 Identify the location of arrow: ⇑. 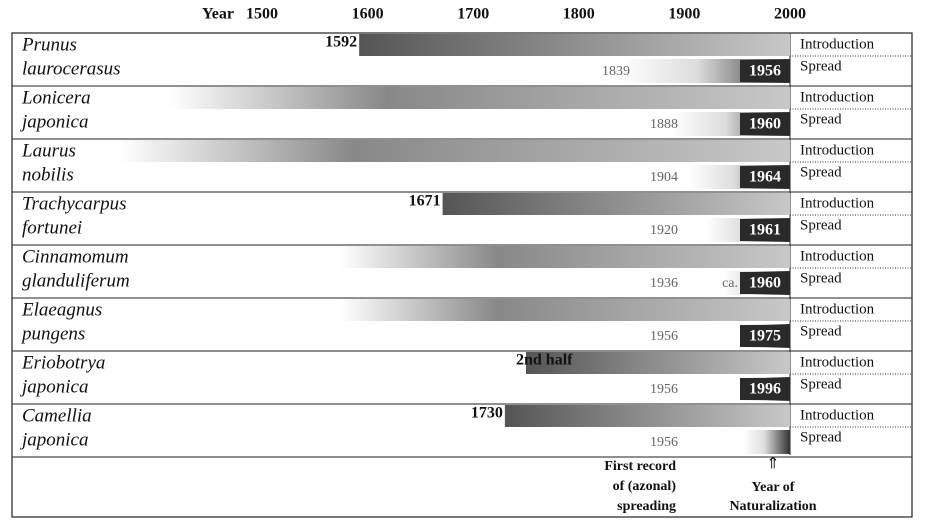
(772, 464).